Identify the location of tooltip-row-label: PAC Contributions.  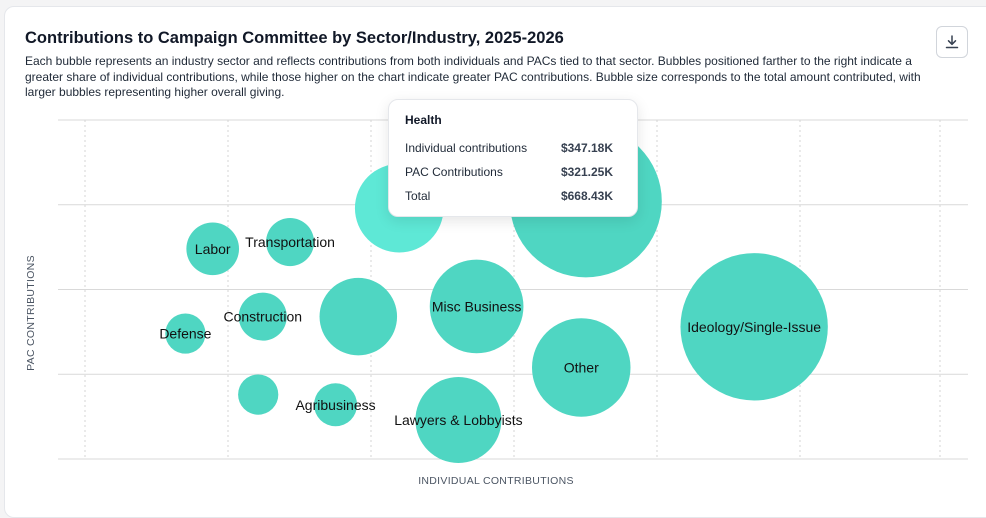
(454, 172).